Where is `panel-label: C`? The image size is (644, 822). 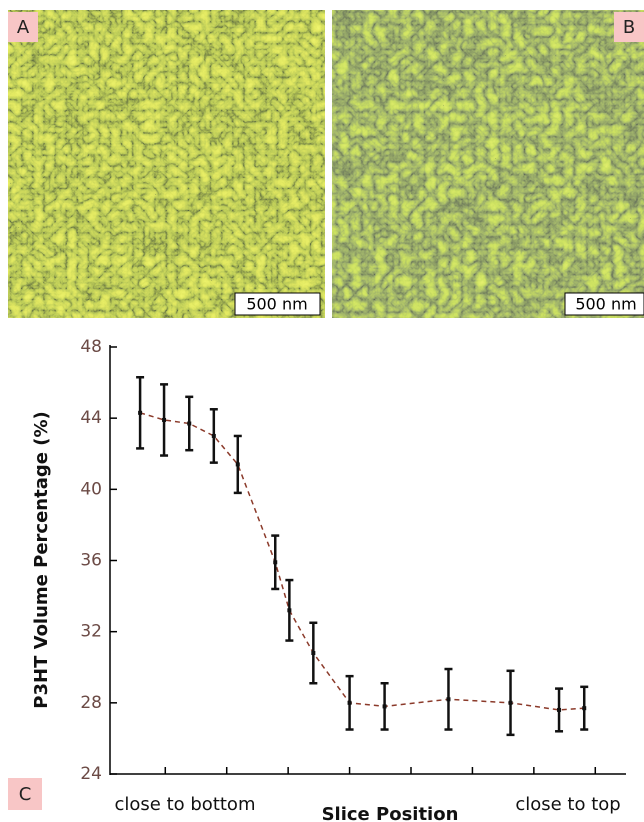
panel-label: C is located at coordinates (25, 794).